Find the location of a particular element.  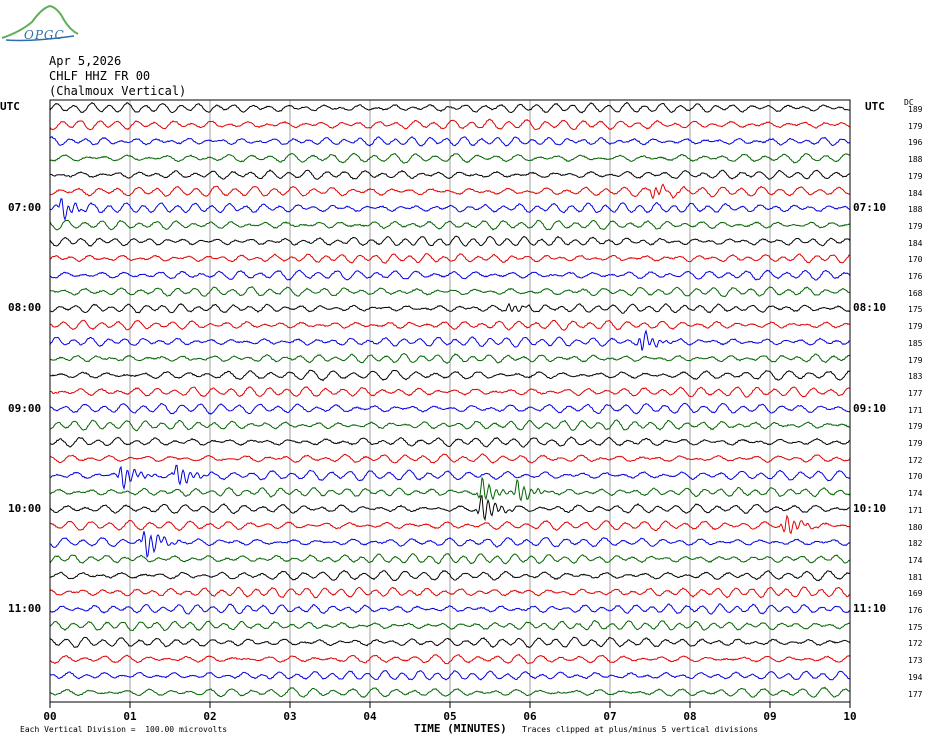

left-utc-title: UTC is located at coordinates (10, 106).